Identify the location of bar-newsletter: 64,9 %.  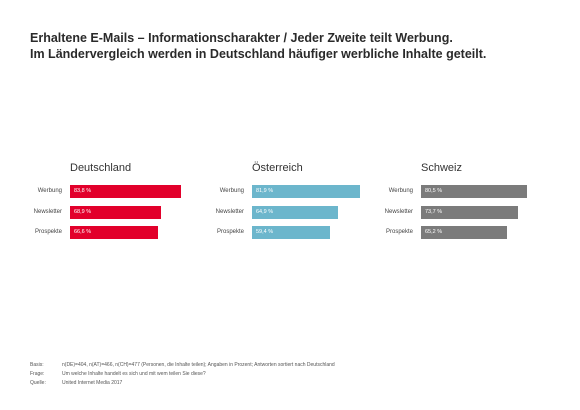
(295, 212).